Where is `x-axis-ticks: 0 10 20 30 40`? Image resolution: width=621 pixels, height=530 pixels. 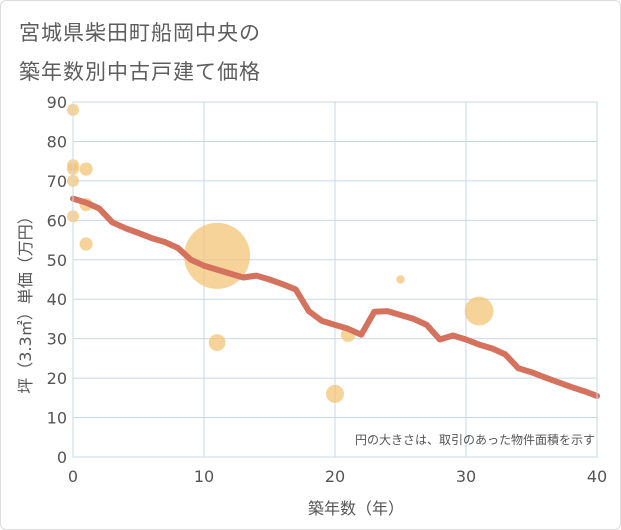
x-axis-ticks: 0 10 20 30 40 is located at coordinates (337, 476).